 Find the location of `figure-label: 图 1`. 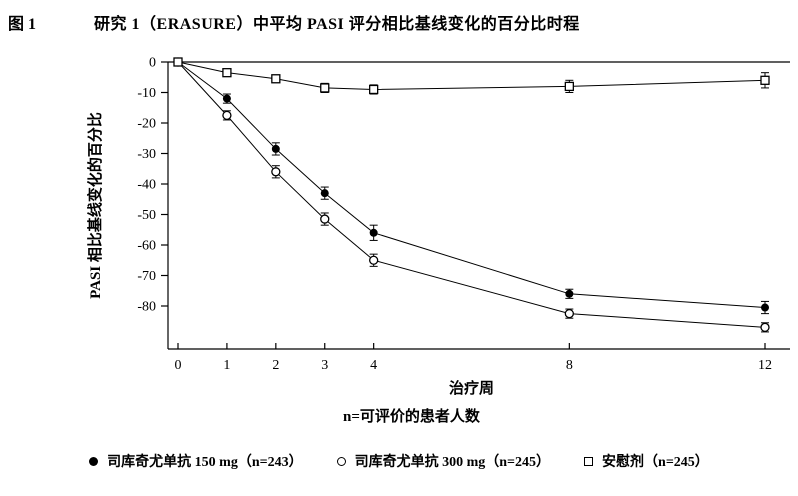

figure-label: 图 1 is located at coordinates (22, 24).